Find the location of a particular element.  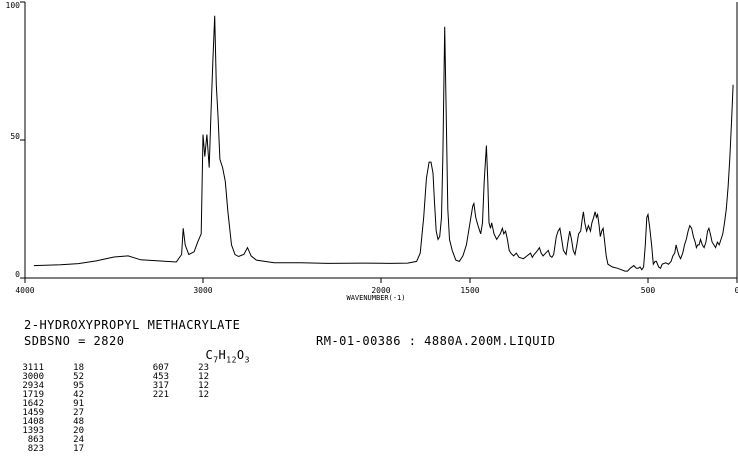

peak-table-column-2: 607 23 453 12 317 12 221 12 is located at coordinates (172, 382).